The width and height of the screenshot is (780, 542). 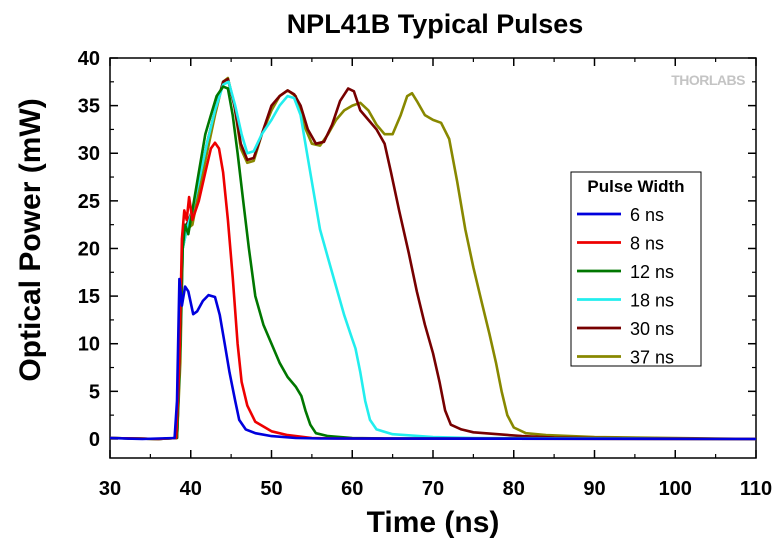 What do you see at coordinates (433, 522) in the screenshot?
I see `x-axis-label: Time (ns)` at bounding box center [433, 522].